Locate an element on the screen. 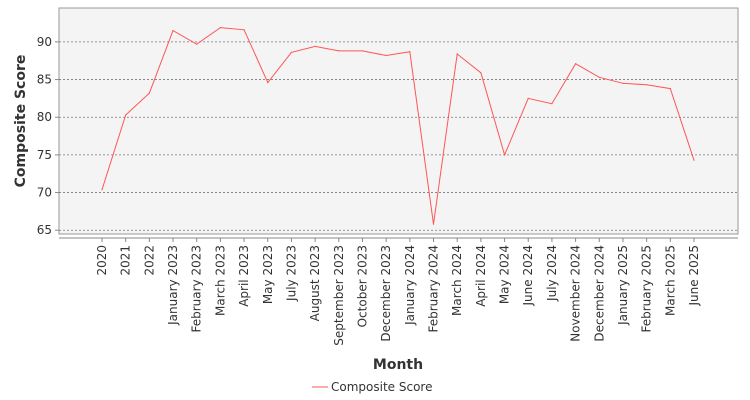  x-tick-label: August 2023 is located at coordinates (315, 283).